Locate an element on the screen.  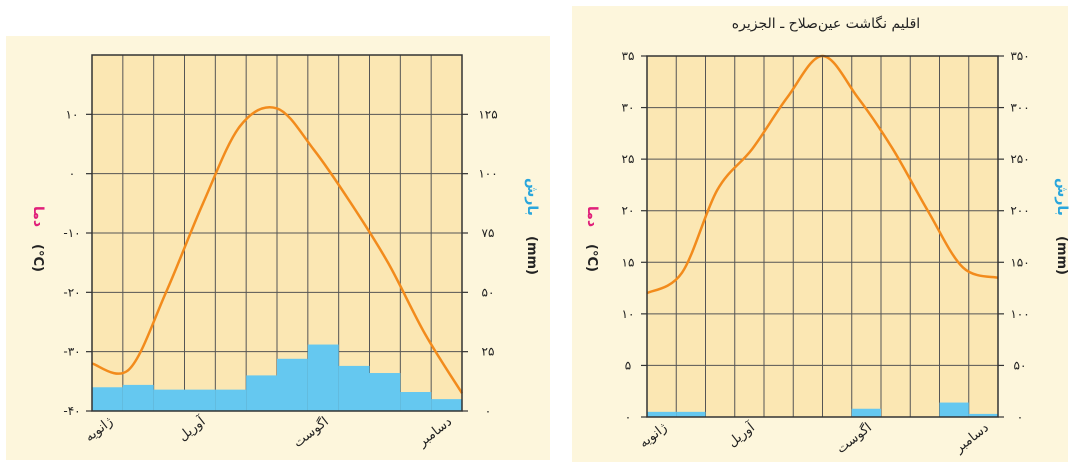
chart2-temp-axis-title: دما (°C) is located at coordinates (592, 239).